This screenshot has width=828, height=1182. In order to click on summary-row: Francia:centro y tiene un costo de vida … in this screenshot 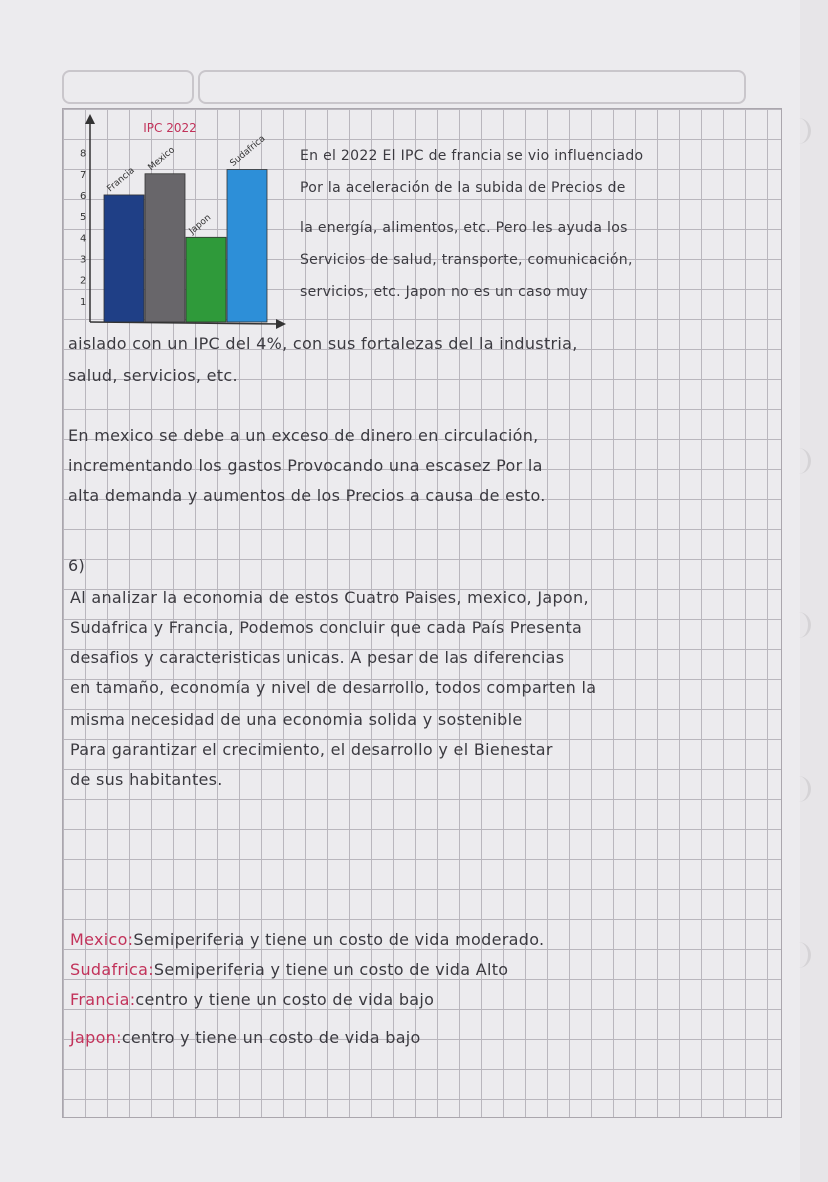, I will do `click(252, 999)`.